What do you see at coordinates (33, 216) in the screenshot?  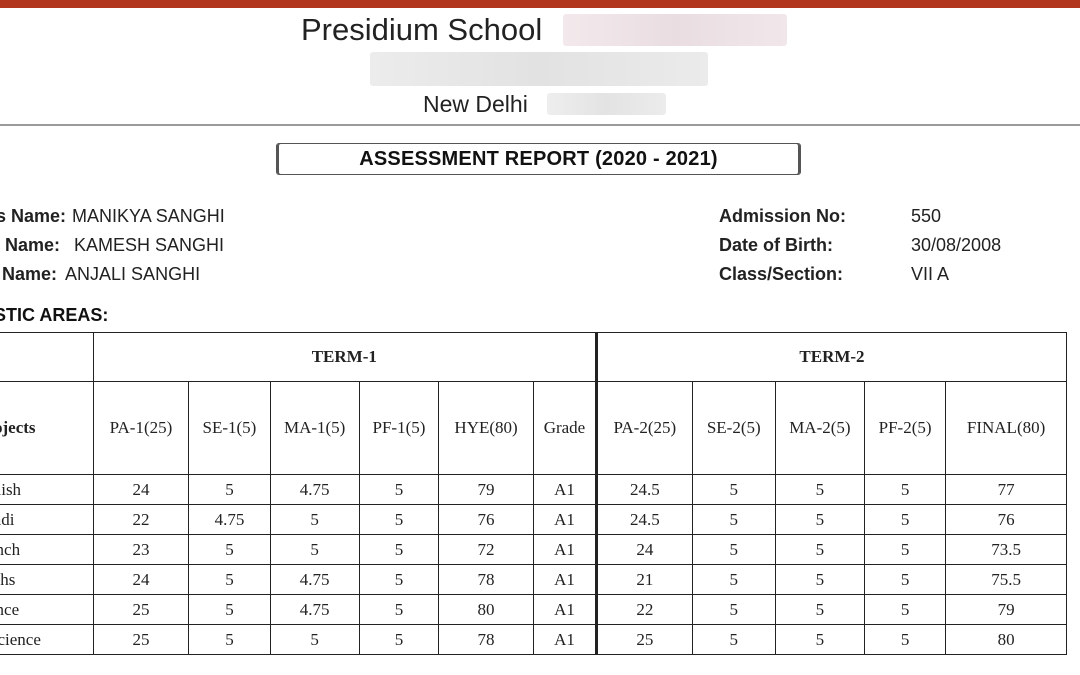 I see `student-name-label: s Name:` at bounding box center [33, 216].